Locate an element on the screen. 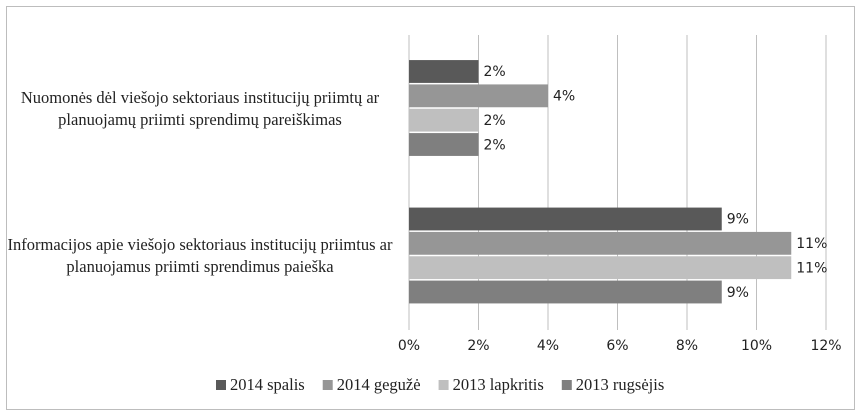 Image resolution: width=862 pixels, height=416 pixels. legend-label: 2014 spalis is located at coordinates (267, 384).